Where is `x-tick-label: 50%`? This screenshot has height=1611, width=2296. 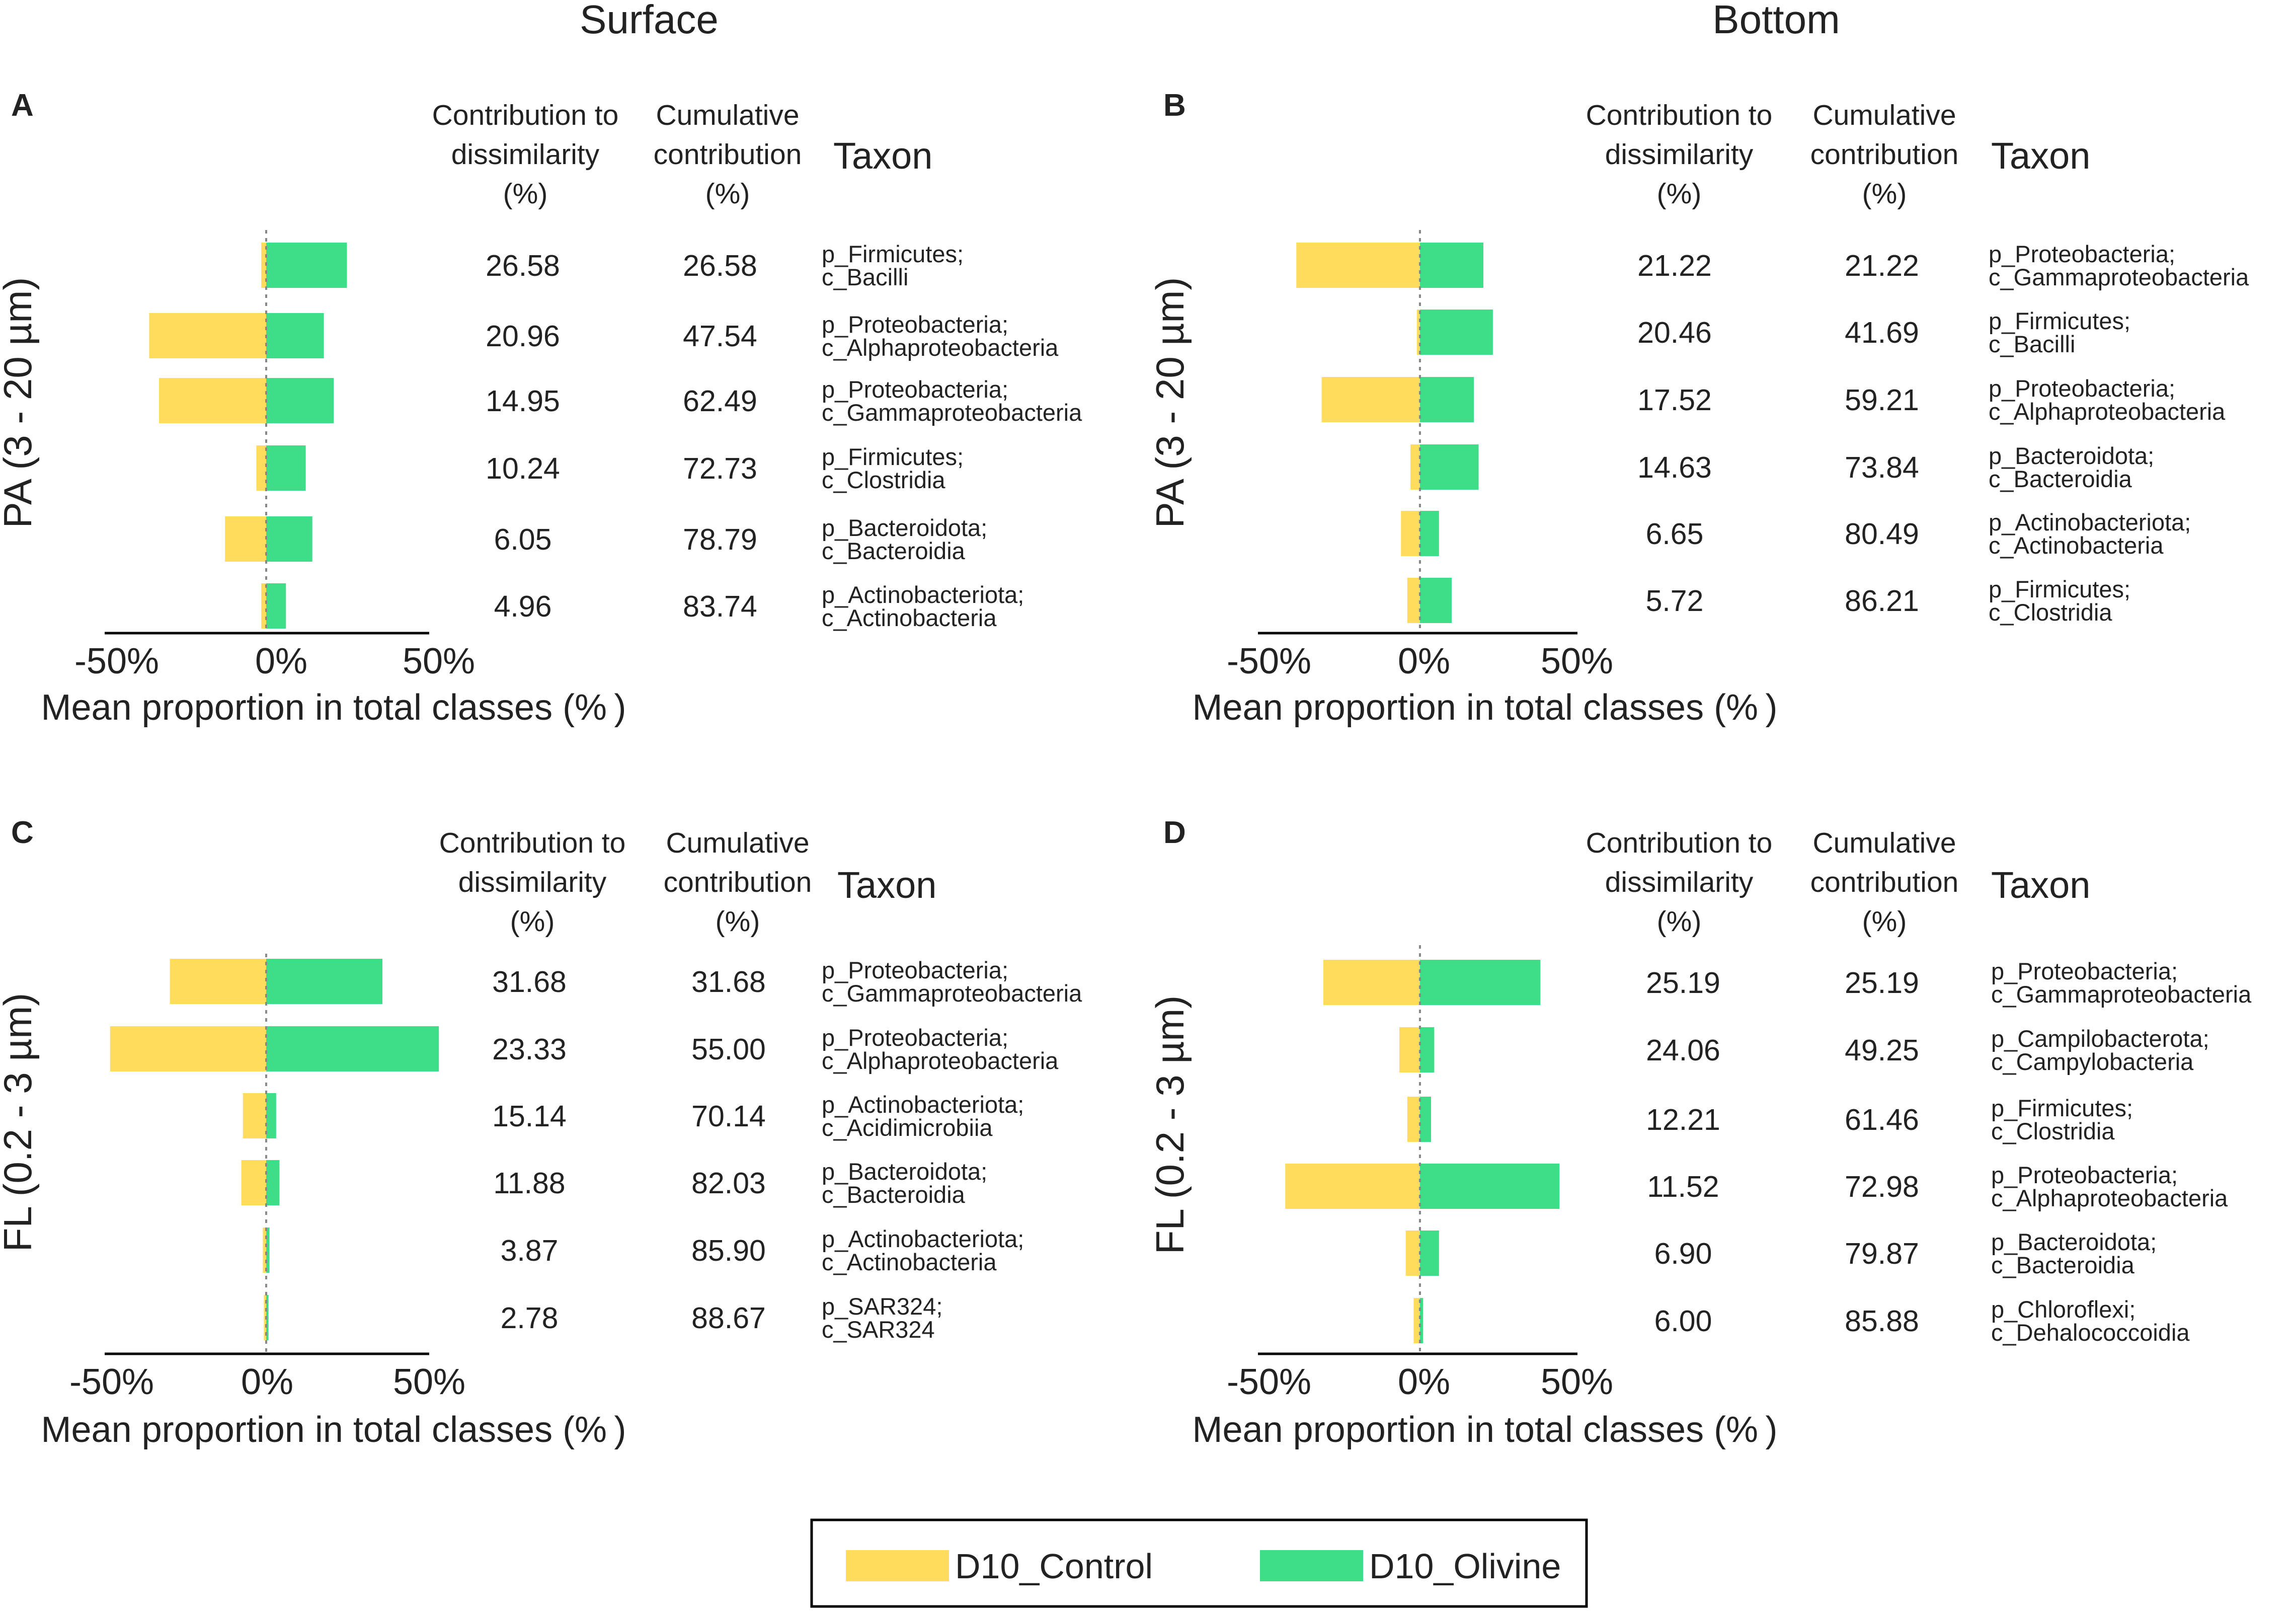 x-tick-label: 50% is located at coordinates (439, 661).